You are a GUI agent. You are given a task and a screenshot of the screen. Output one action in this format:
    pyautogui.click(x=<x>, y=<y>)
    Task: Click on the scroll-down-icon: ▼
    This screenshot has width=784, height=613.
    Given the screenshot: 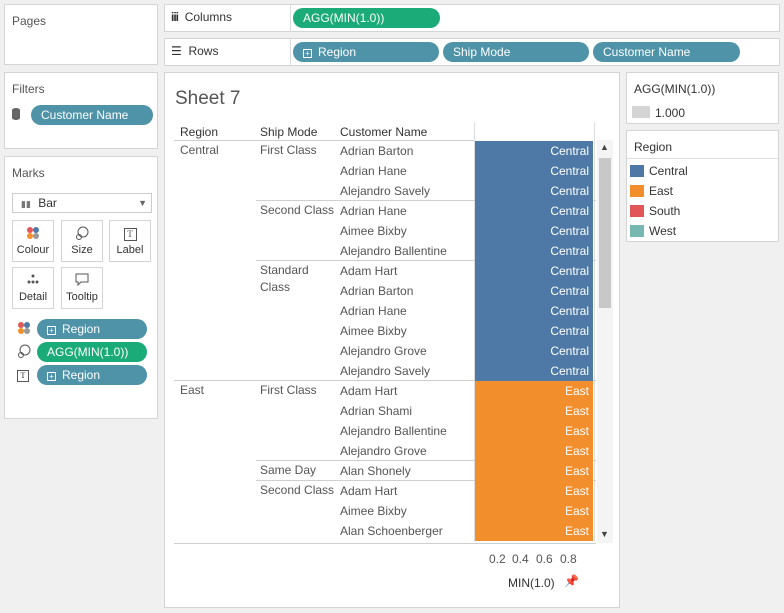 What is the action you would take?
    pyautogui.click(x=604, y=534)
    